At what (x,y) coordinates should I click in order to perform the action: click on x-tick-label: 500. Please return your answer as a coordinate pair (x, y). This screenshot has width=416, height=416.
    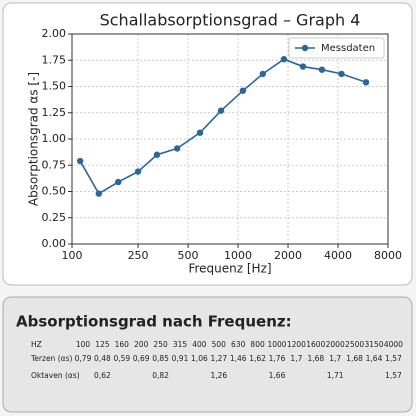
    Looking at the image, I should click on (188, 255).